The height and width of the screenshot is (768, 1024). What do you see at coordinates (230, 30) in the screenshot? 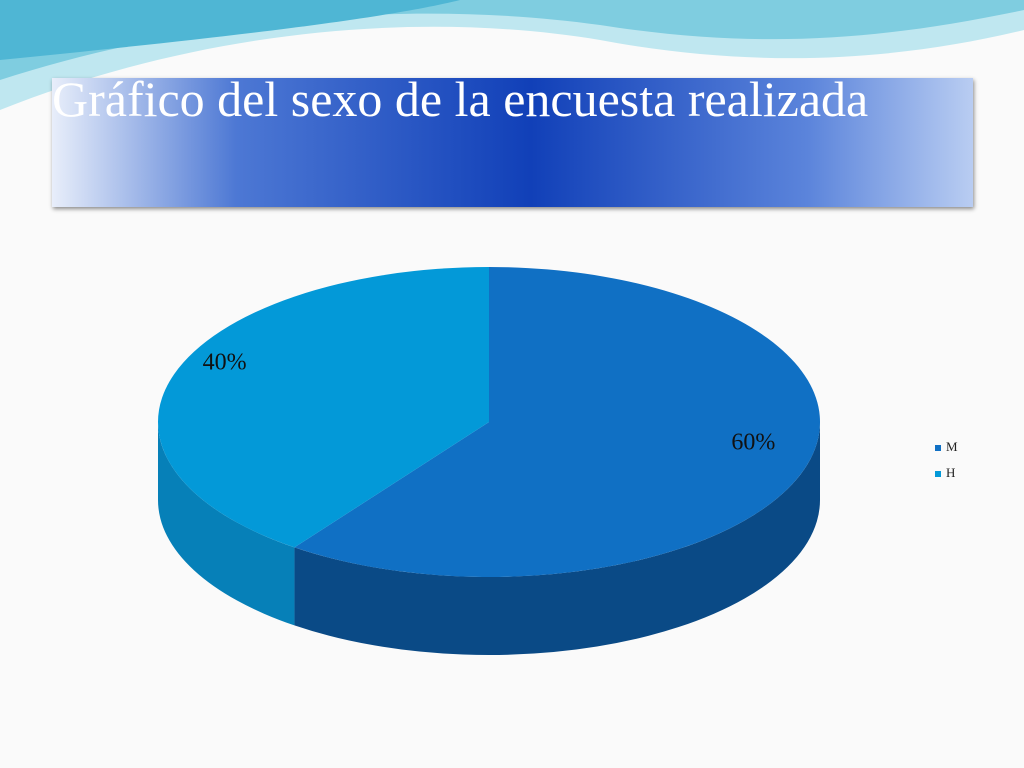
I see `wave` at bounding box center [230, 30].